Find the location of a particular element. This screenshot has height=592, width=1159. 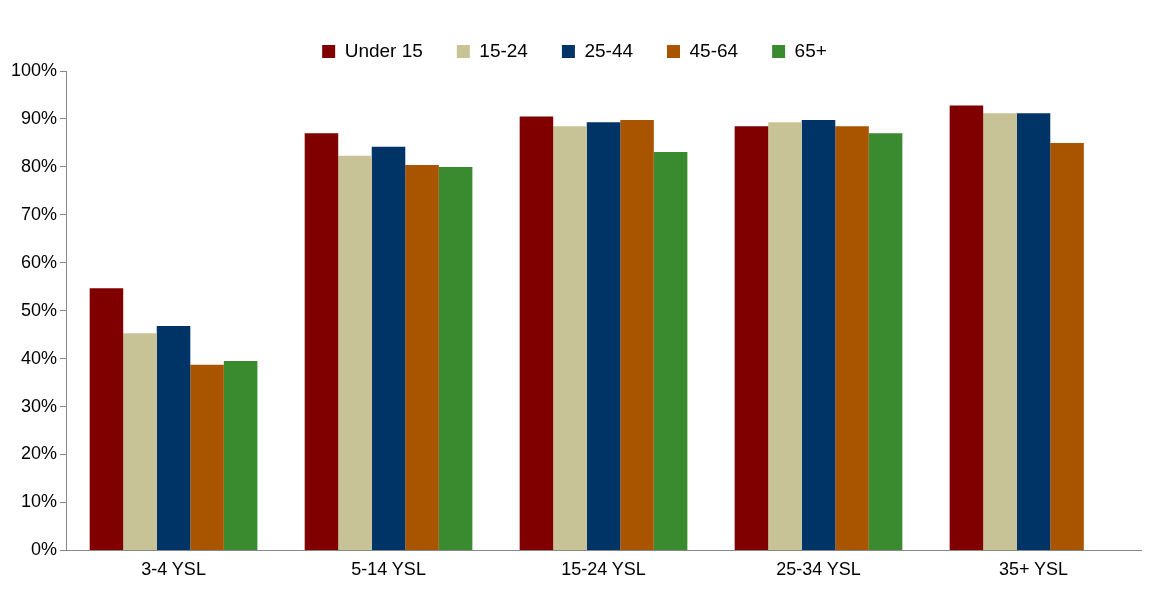

legend-label: 25-44 is located at coordinates (609, 50).